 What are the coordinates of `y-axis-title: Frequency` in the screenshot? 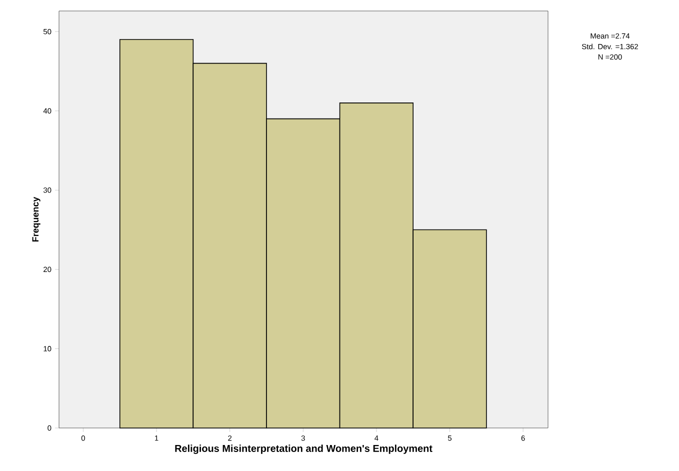 It's located at (36, 219).